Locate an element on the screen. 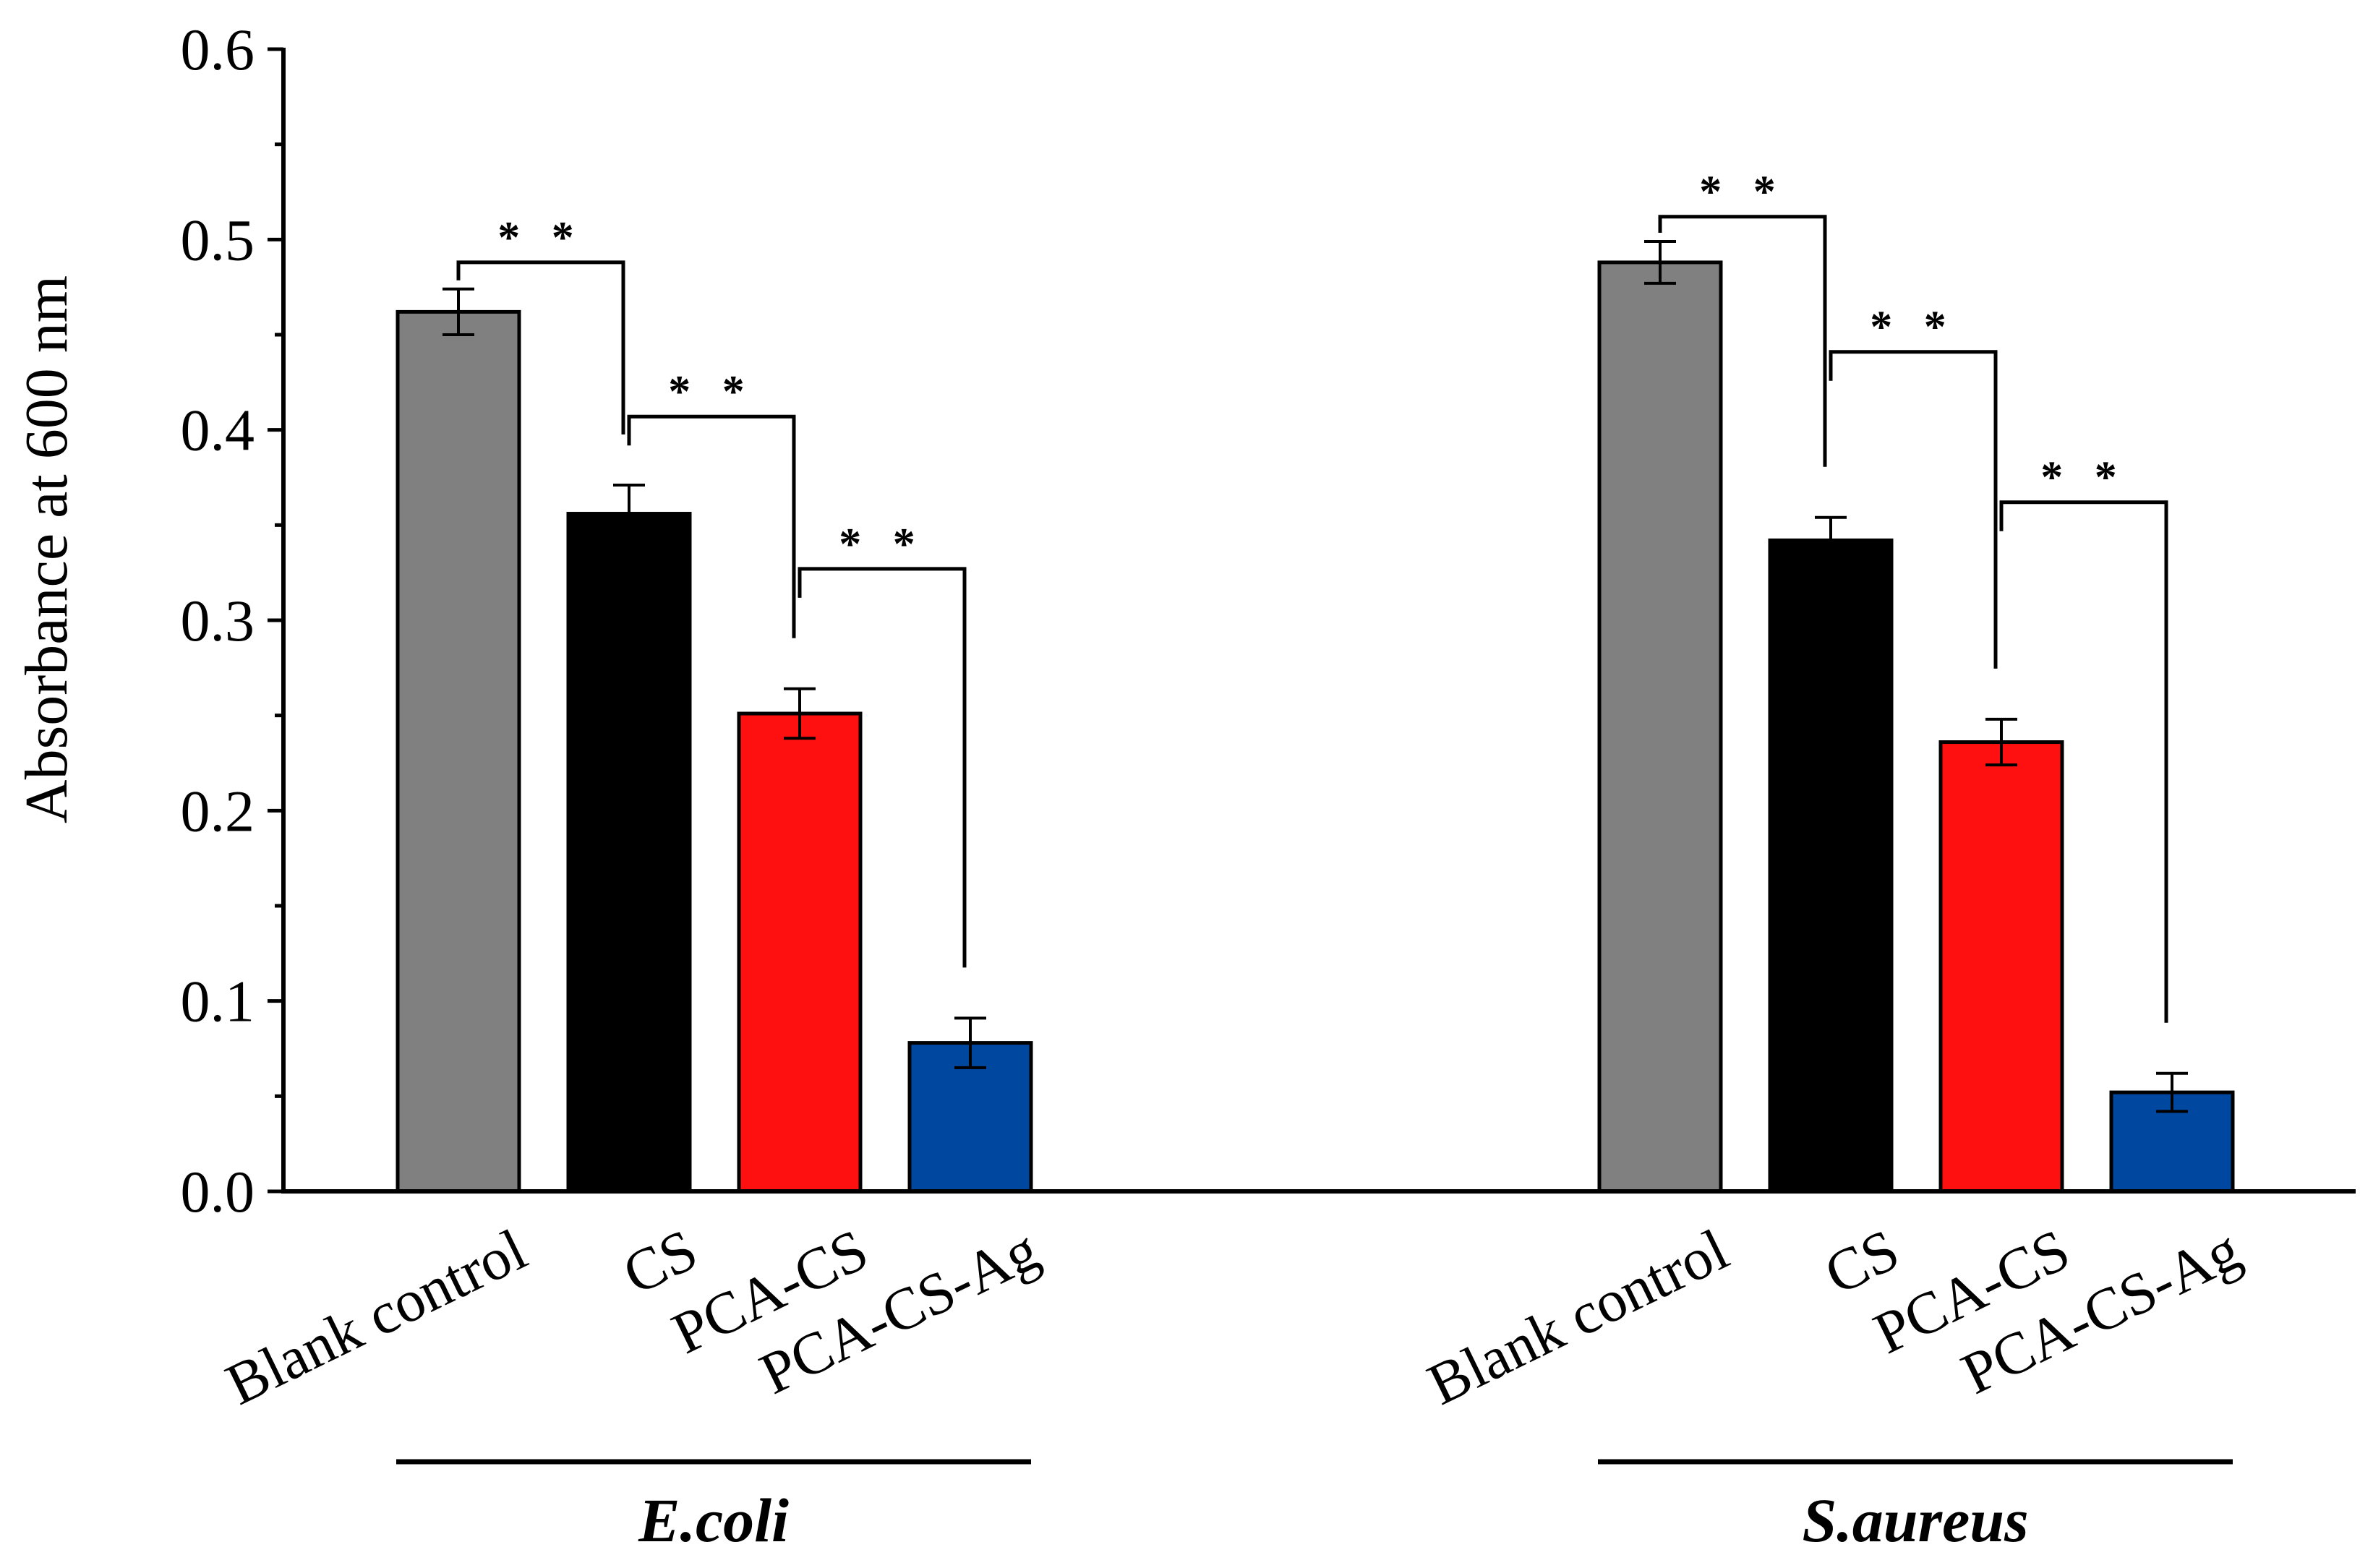 The image size is (2360, 1568). y-tick-label: 0.3 is located at coordinates (218, 621).